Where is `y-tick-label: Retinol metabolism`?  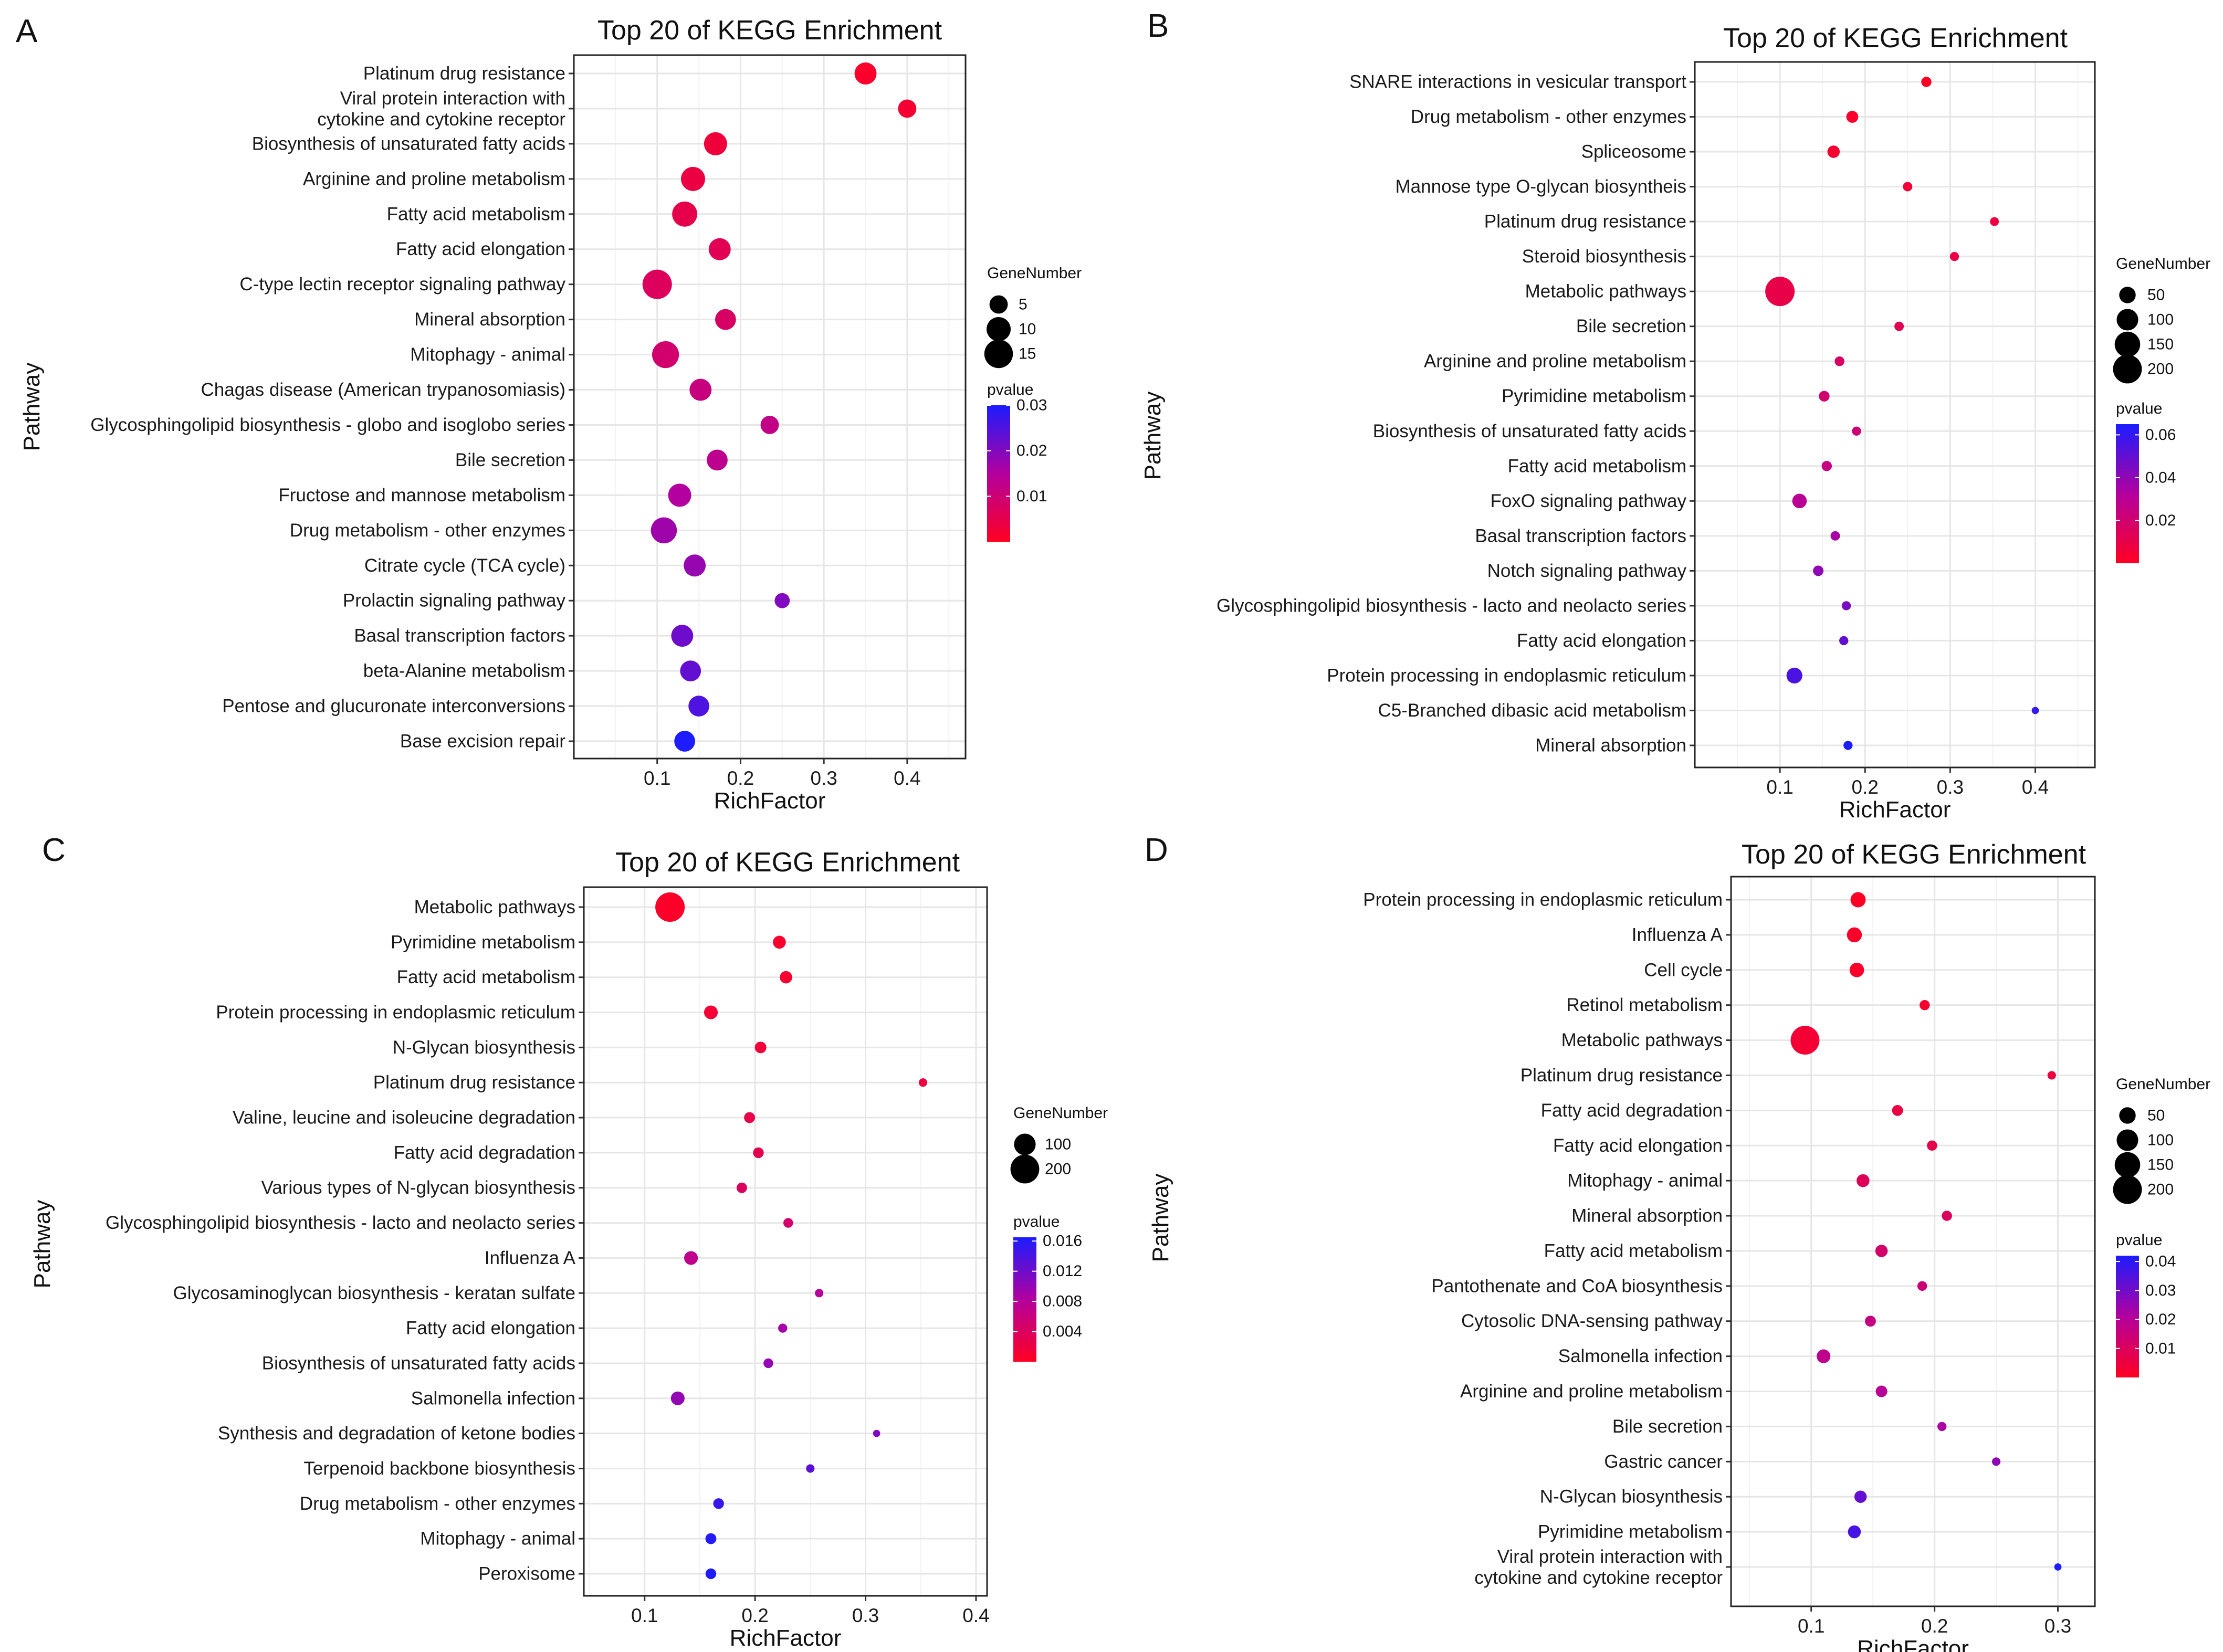 y-tick-label: Retinol metabolism is located at coordinates (1644, 1005).